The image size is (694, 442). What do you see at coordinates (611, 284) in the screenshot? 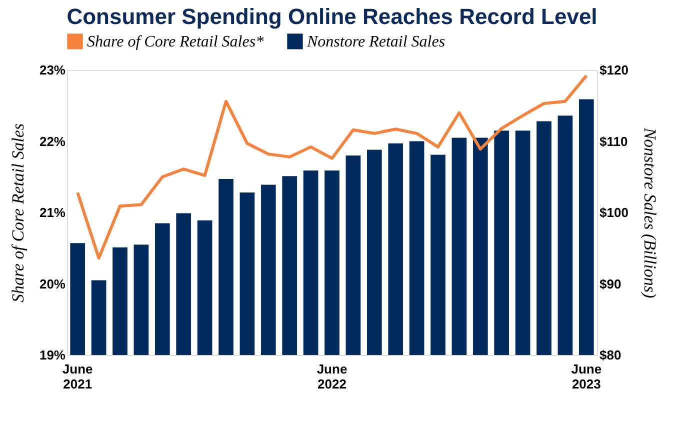
I see `y2-tick-label: $90` at bounding box center [611, 284].